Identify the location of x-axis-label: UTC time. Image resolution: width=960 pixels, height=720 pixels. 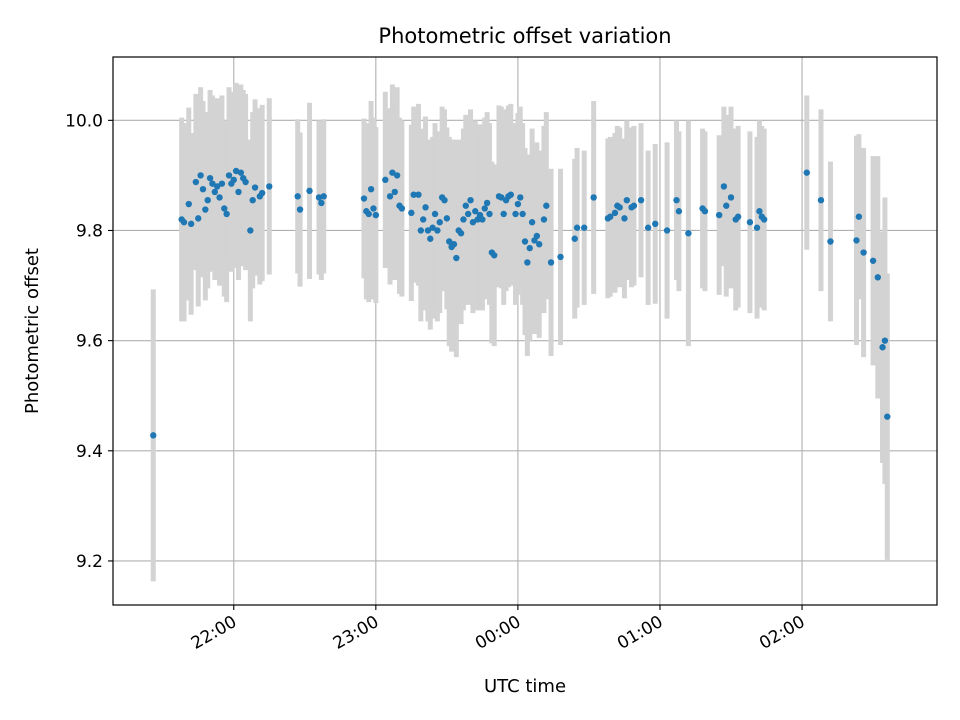
(525, 686).